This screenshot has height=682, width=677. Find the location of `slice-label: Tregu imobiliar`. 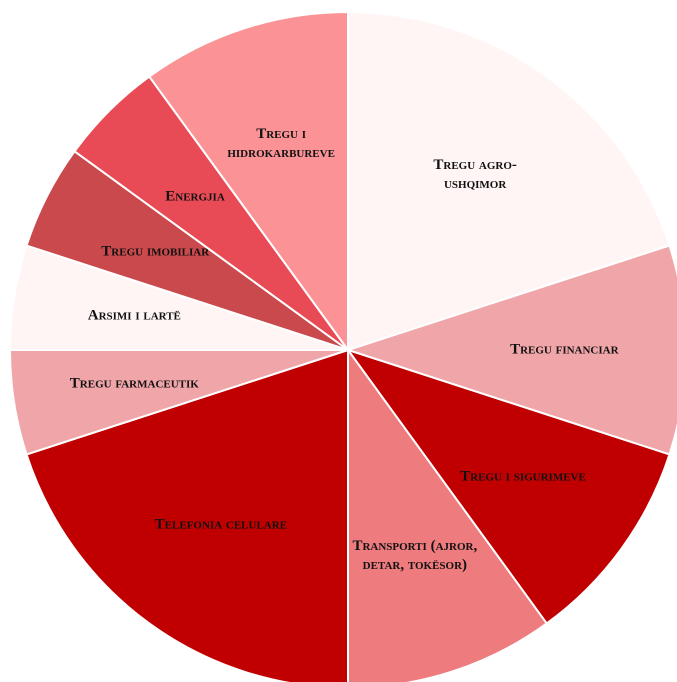

slice-label: Tregu imobiliar is located at coordinates (155, 251).